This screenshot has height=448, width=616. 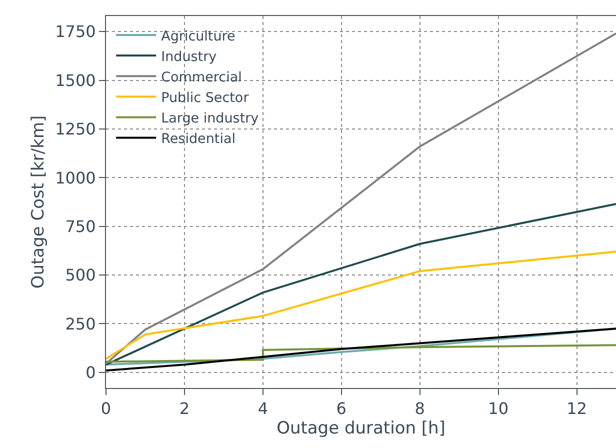 What do you see at coordinates (361, 353) in the screenshot?
I see `line-series` at bounding box center [361, 353].